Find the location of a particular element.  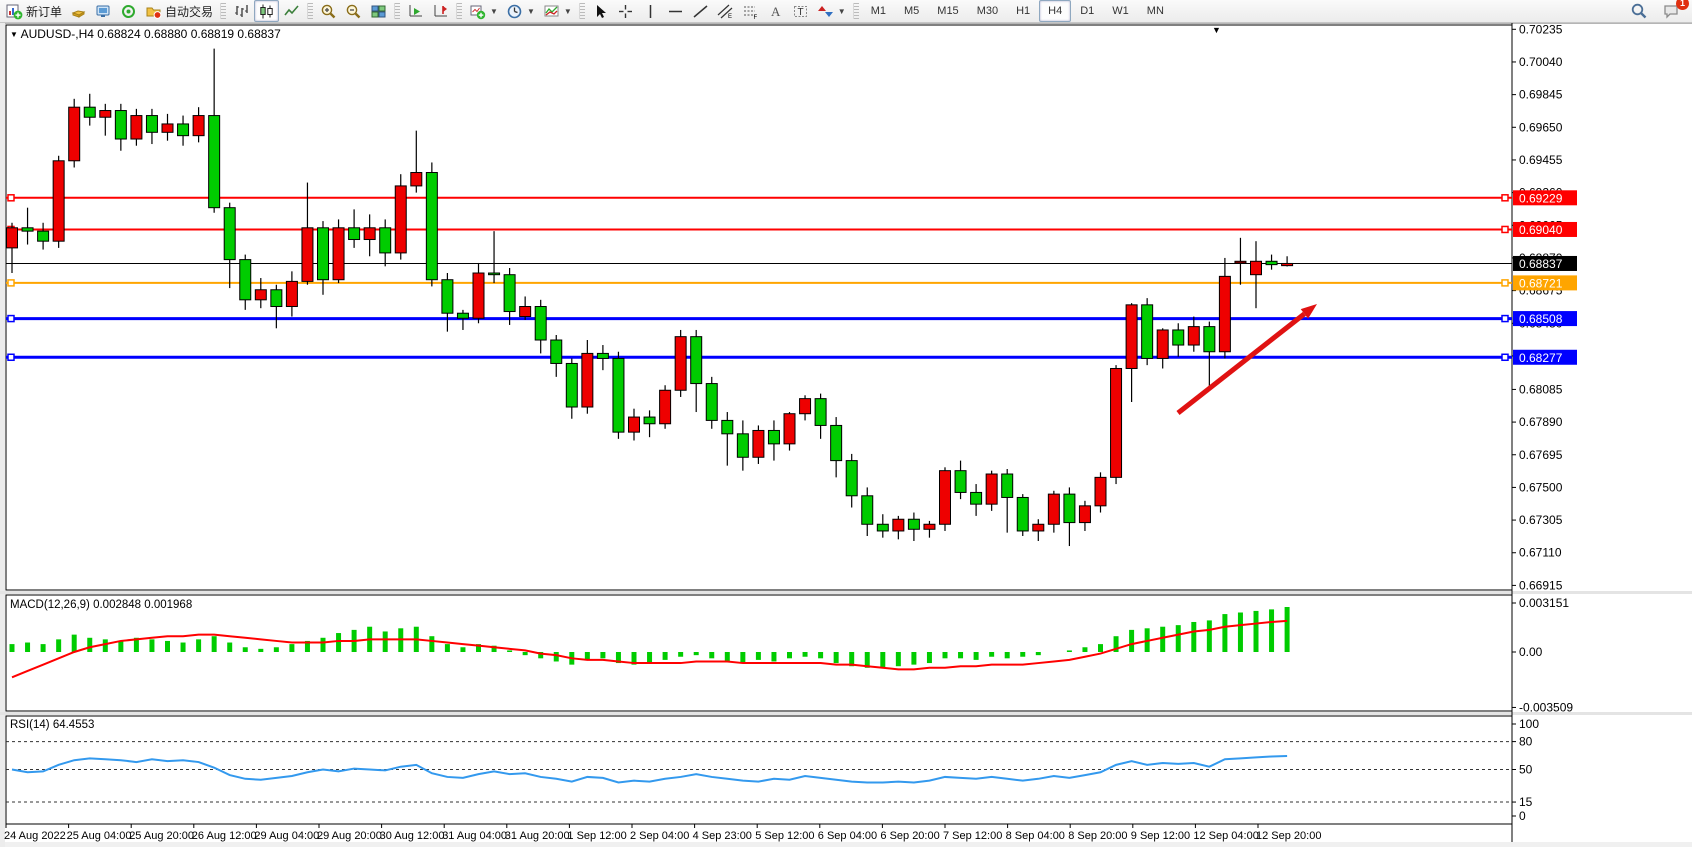

templates-button: ▼ is located at coordinates (557, 11).